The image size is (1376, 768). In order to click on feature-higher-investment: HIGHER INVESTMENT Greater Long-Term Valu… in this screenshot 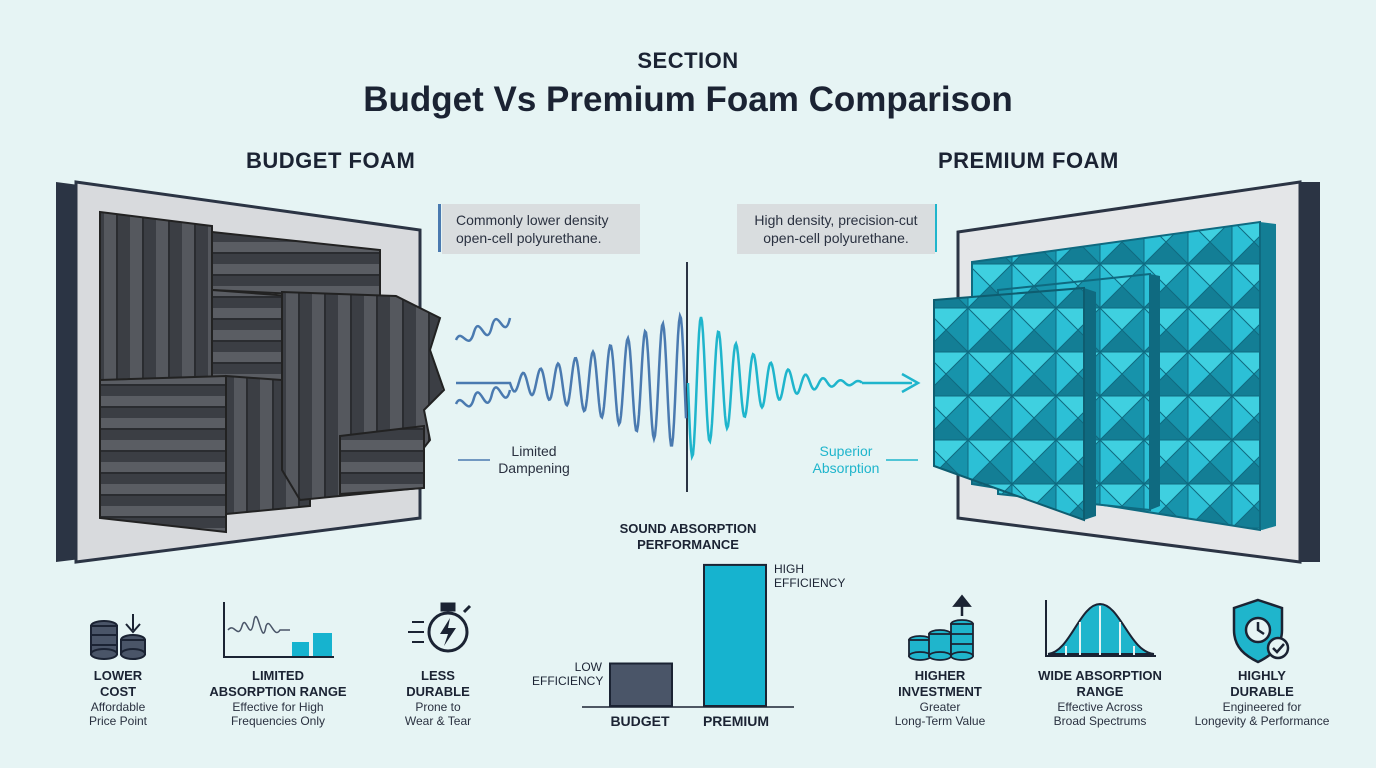, I will do `click(940, 698)`.